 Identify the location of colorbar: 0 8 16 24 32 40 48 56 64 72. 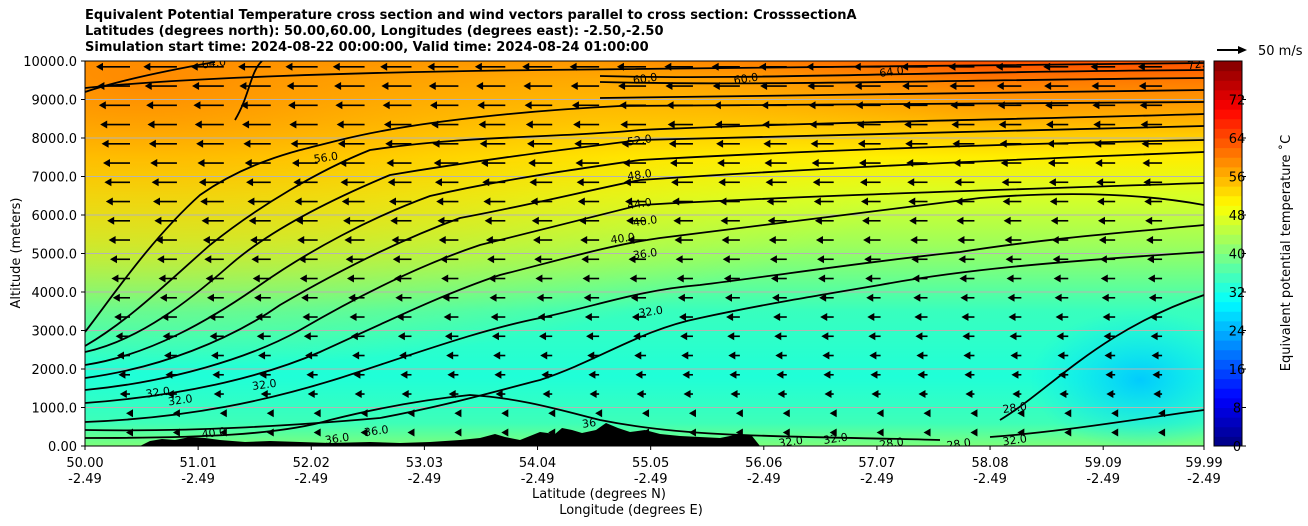
(1229, 257).